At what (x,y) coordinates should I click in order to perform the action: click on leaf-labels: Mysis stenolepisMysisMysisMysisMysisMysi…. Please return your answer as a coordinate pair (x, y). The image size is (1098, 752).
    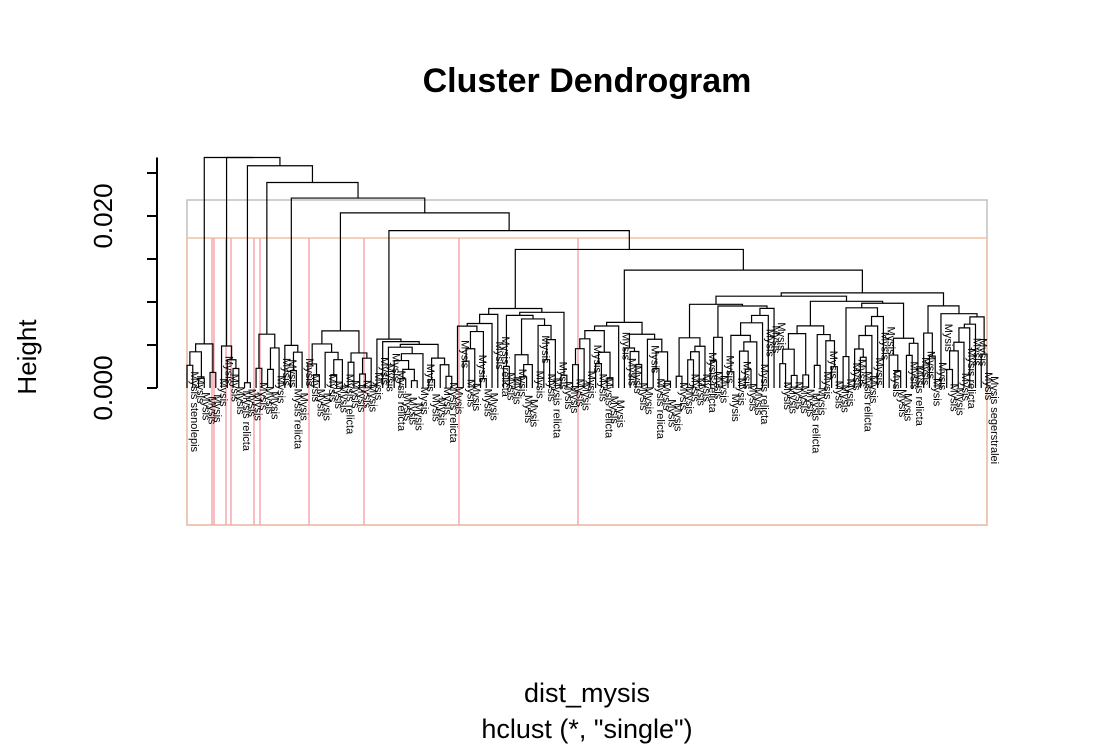
    Looking at the image, I should click on (594, 393).